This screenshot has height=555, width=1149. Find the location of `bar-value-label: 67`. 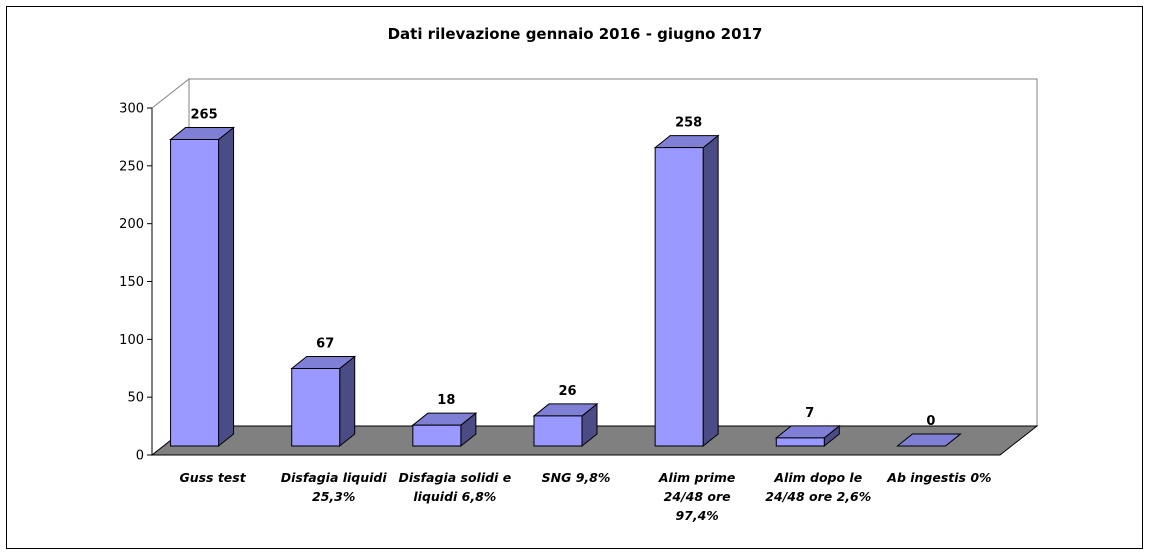

bar-value-label: 67 is located at coordinates (325, 344).